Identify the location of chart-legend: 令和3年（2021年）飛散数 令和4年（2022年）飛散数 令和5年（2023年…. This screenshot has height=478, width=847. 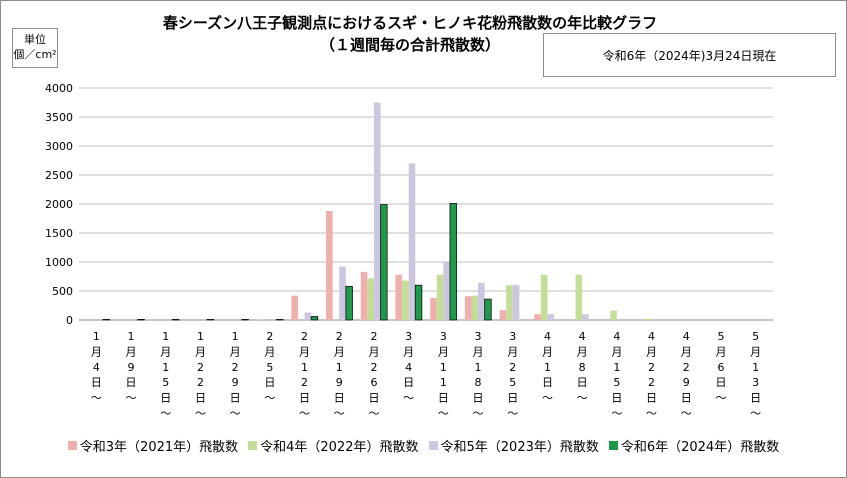
(423, 445).